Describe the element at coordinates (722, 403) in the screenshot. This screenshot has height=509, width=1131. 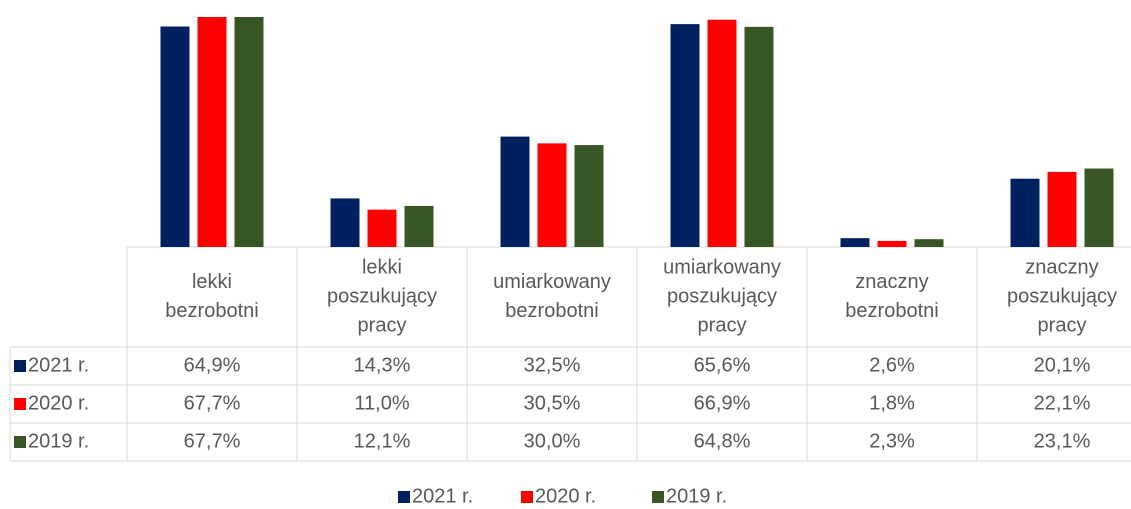
I see `table-value: 66,9%` at that location.